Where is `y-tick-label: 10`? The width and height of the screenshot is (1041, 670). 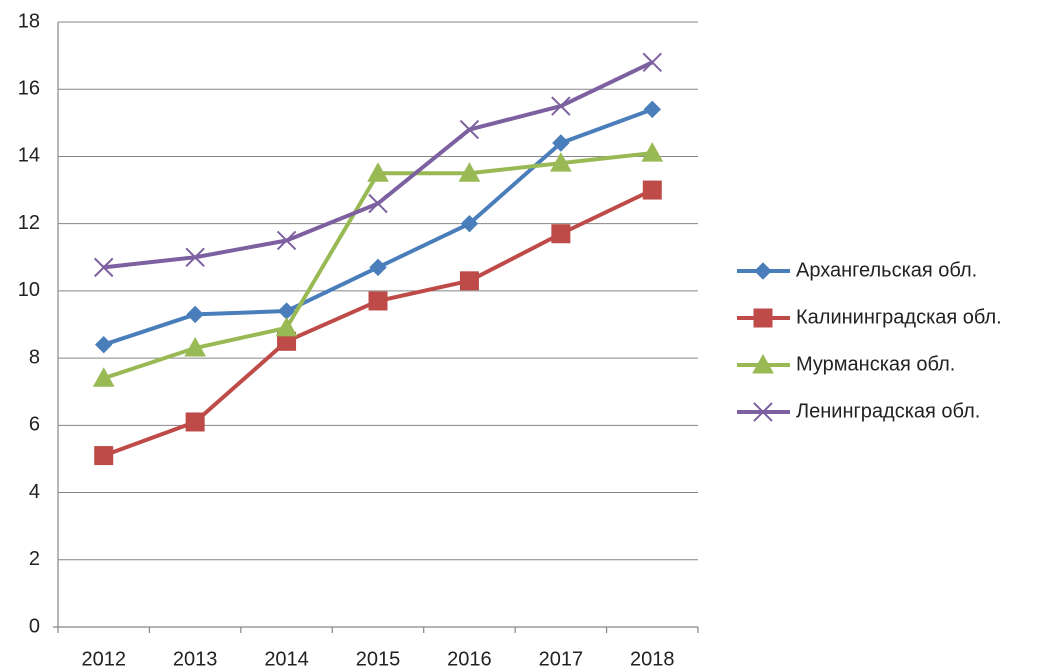
y-tick-label: 10 is located at coordinates (29, 290).